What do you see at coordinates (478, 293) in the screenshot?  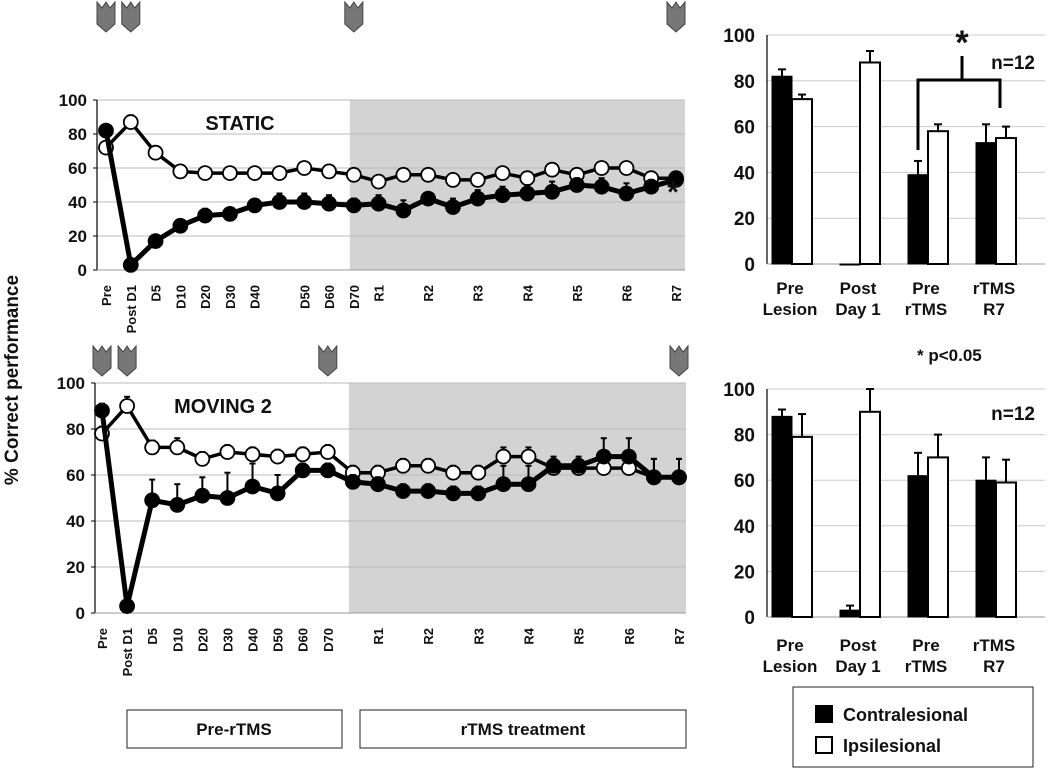 I see `x-tick-label: R3` at bounding box center [478, 293].